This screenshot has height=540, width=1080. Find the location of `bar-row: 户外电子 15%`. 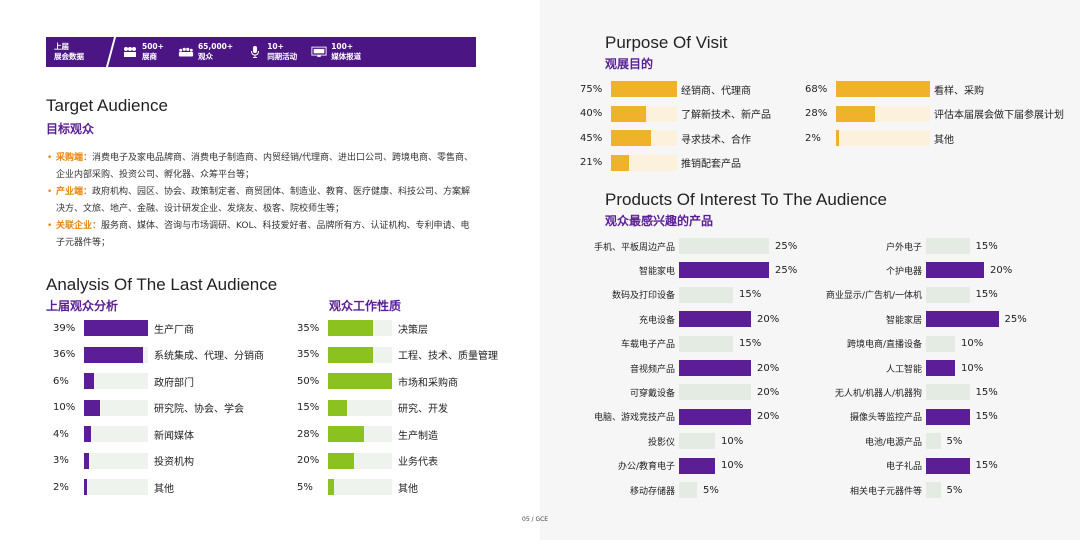

bar-row: 户外电子 15% is located at coordinates (904, 246).